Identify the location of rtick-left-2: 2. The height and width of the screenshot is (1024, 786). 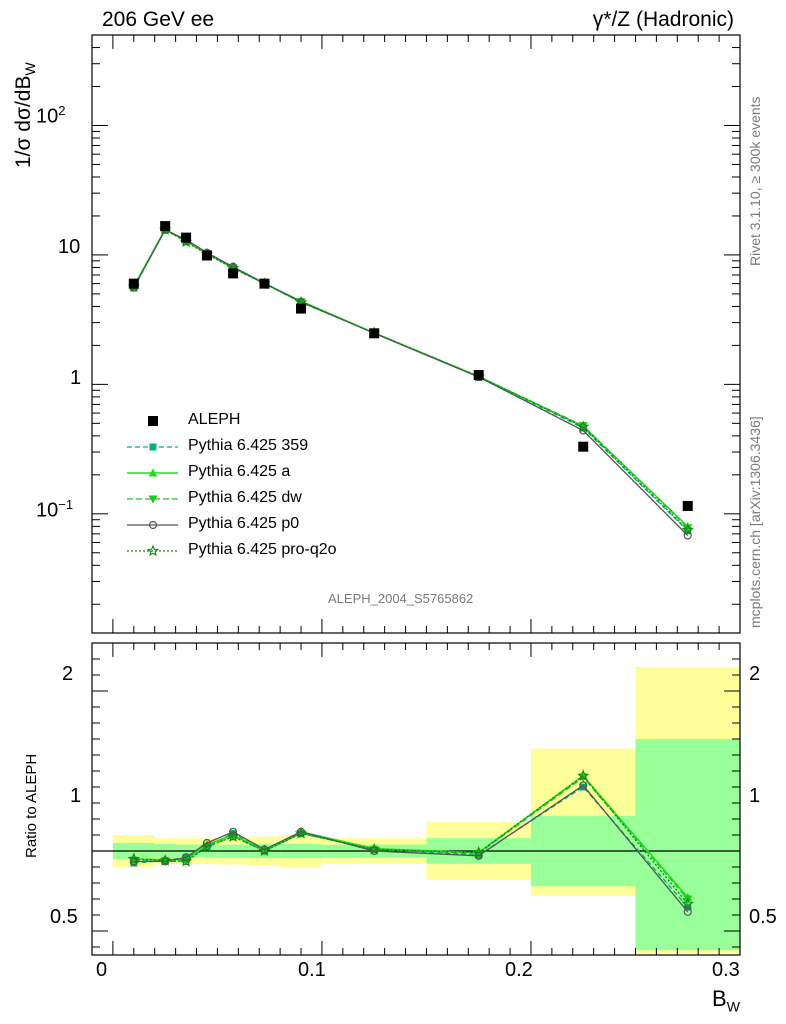
(68, 674).